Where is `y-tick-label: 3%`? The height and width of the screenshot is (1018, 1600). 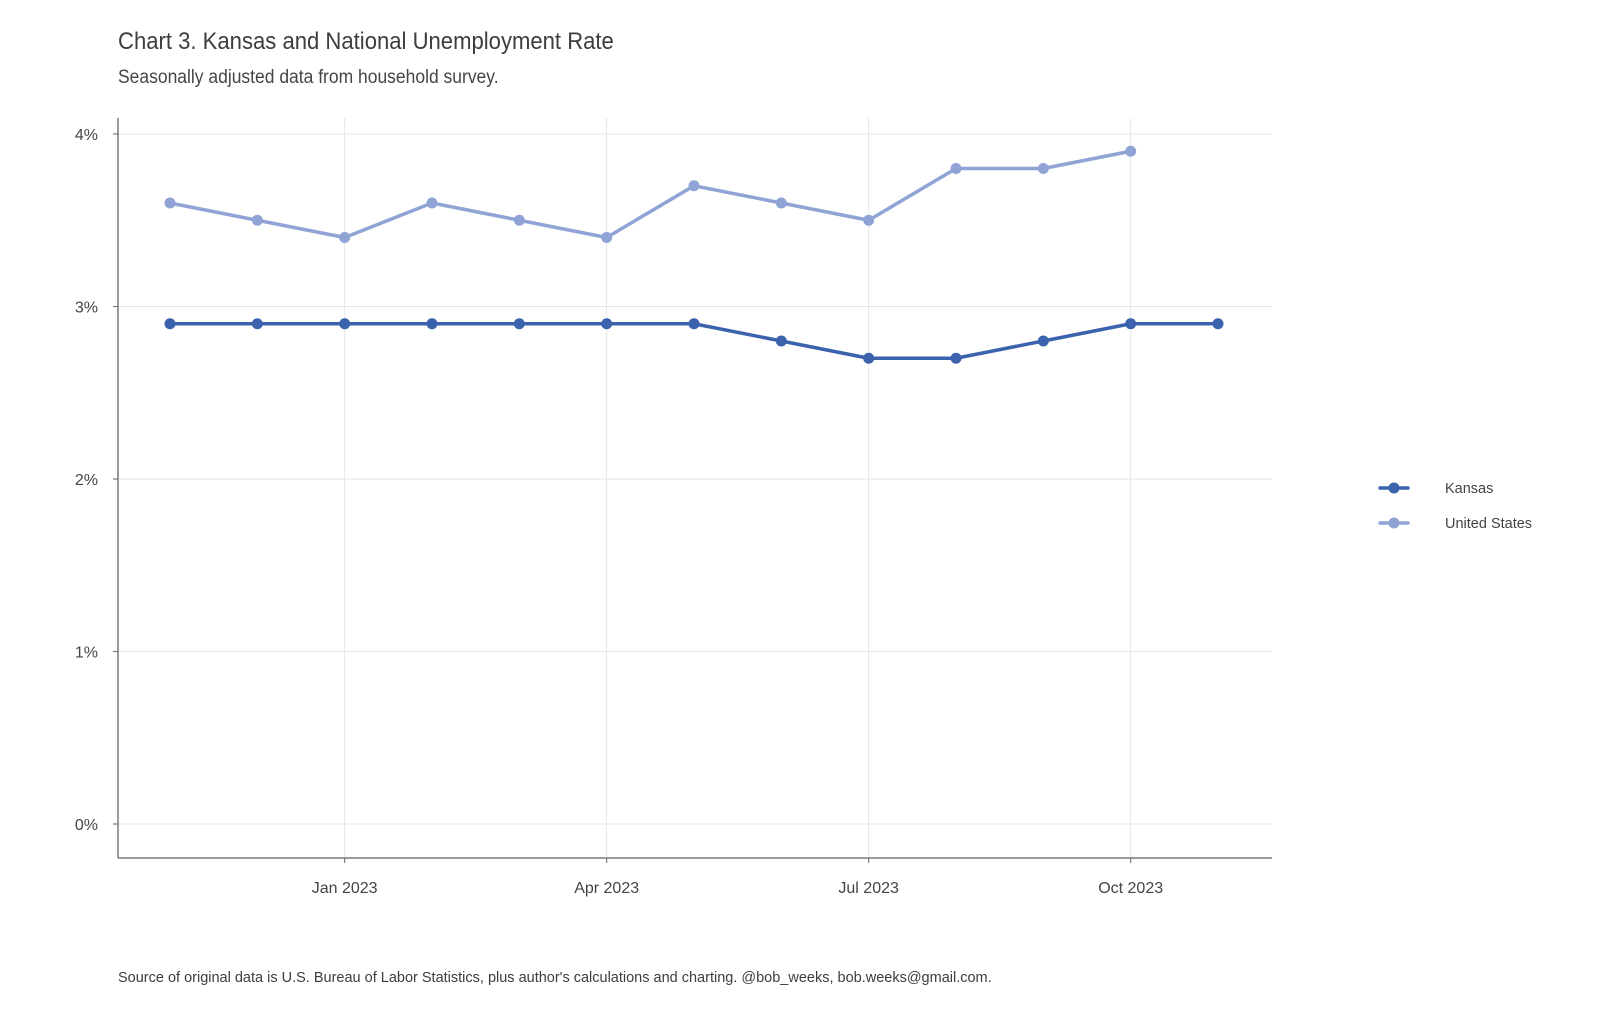
y-tick-label: 3% is located at coordinates (86, 308).